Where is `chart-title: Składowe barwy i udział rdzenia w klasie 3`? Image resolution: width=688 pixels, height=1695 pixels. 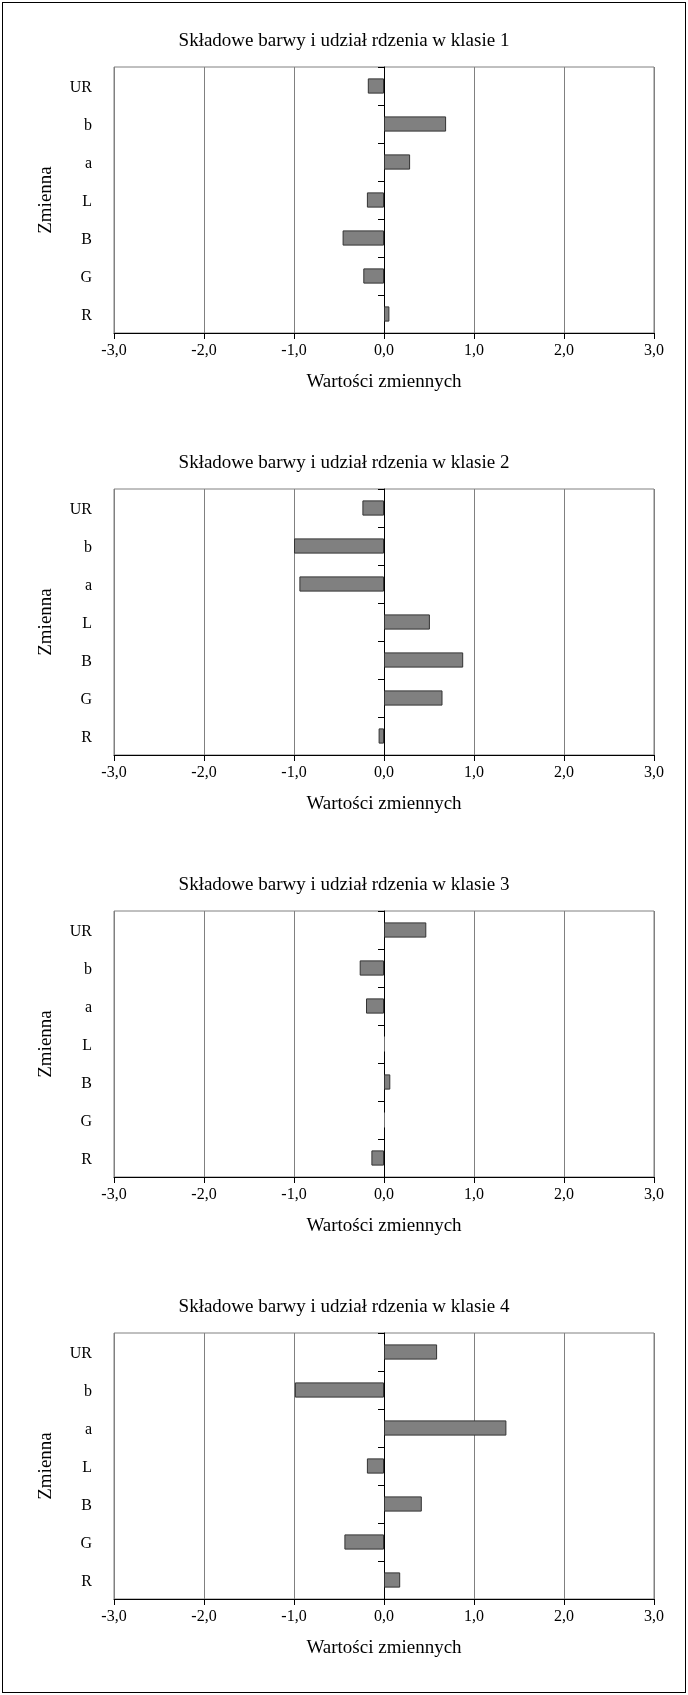
chart-title: Składowe barwy i udział rdzenia w klasie 3 is located at coordinates (344, 883).